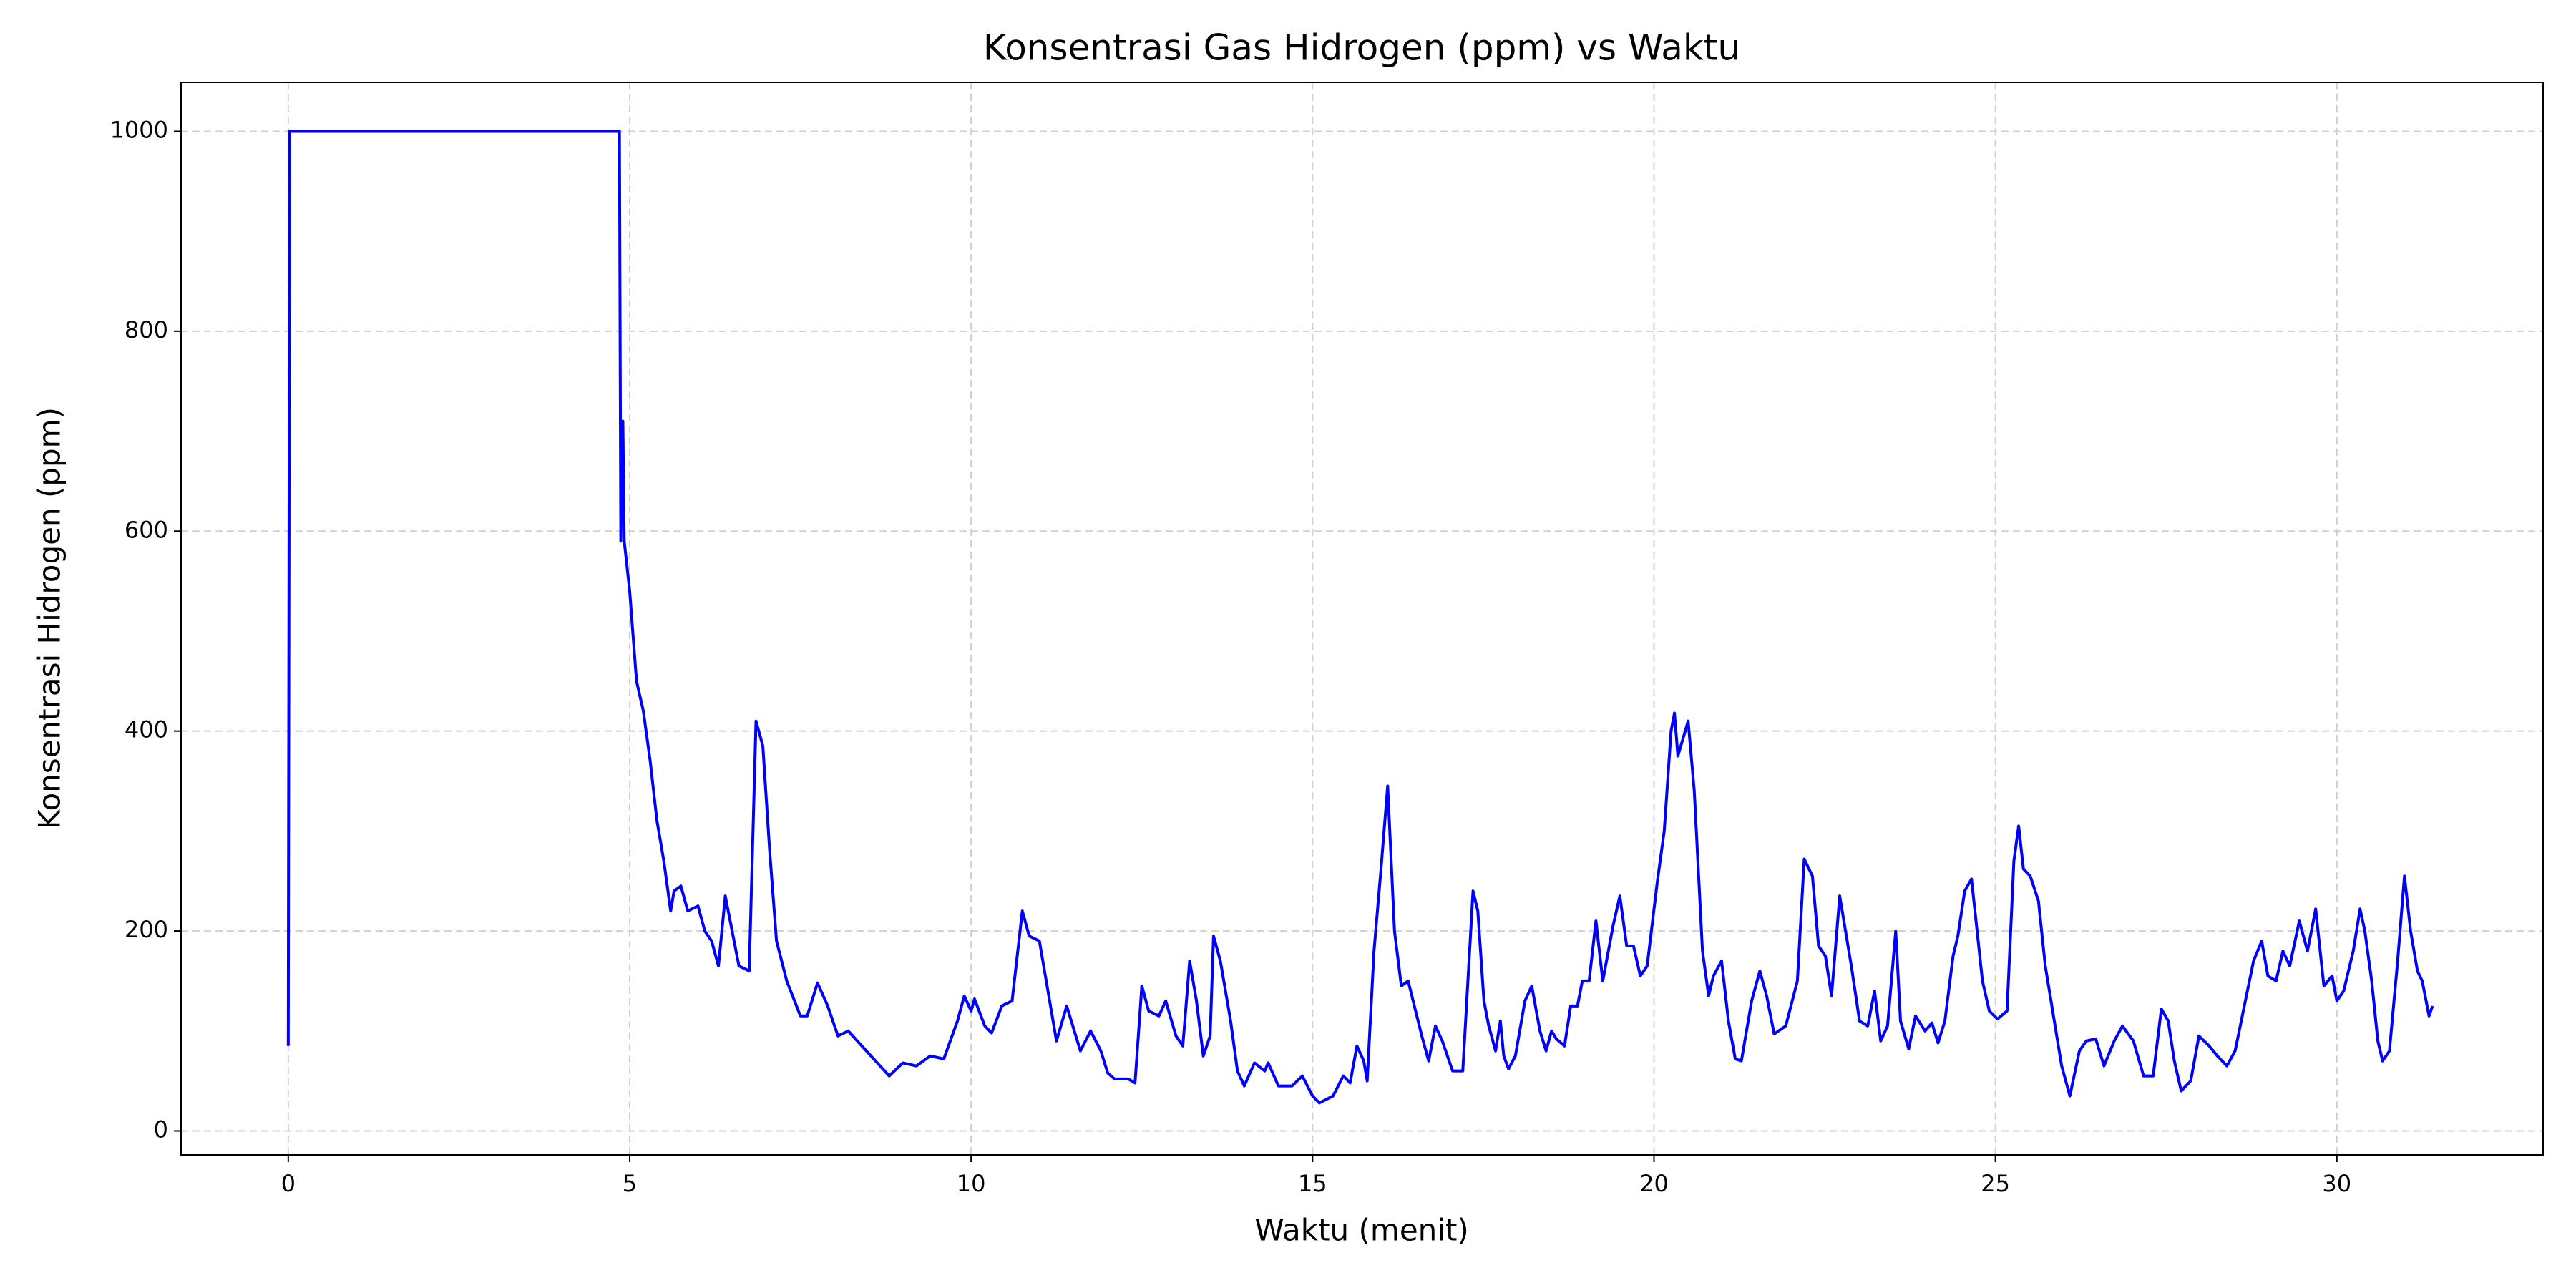 The image size is (2576, 1288). What do you see at coordinates (49, 618) in the screenshot?
I see `y-axis-label: Konsentrasi Hidrogen (ppm)` at bounding box center [49, 618].